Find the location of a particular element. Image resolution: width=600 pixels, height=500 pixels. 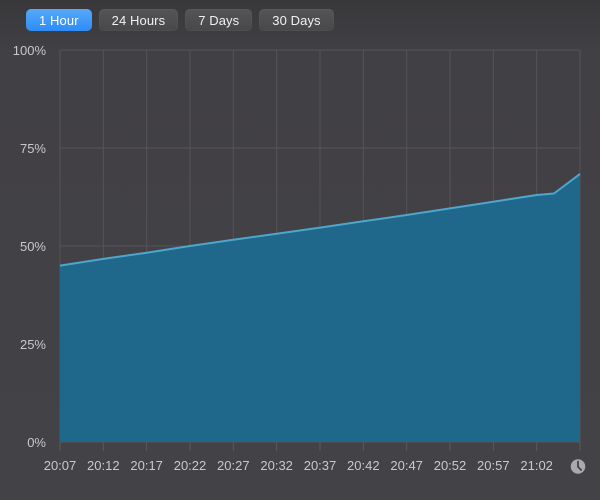

y-axis-label: 0% is located at coordinates (36, 442).